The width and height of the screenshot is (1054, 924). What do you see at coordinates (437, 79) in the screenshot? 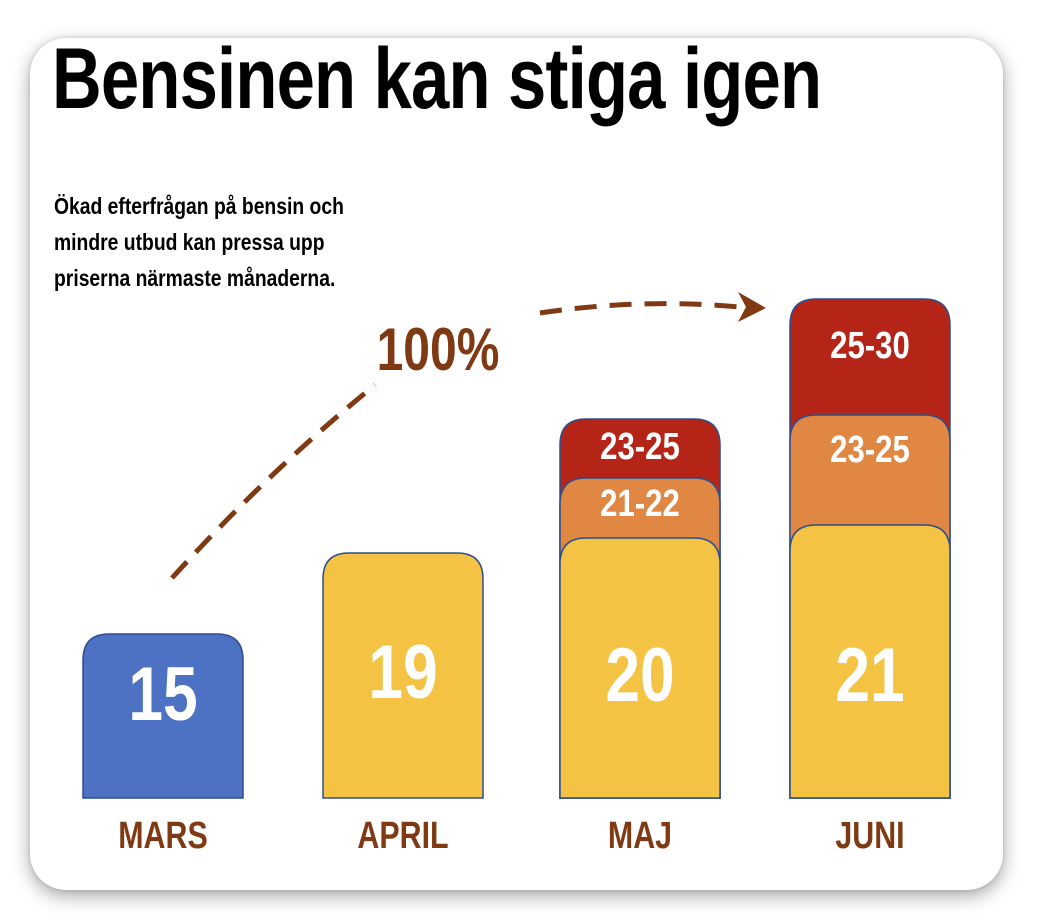
I see `chart-title: Bensinen kan stiga igen` at bounding box center [437, 79].